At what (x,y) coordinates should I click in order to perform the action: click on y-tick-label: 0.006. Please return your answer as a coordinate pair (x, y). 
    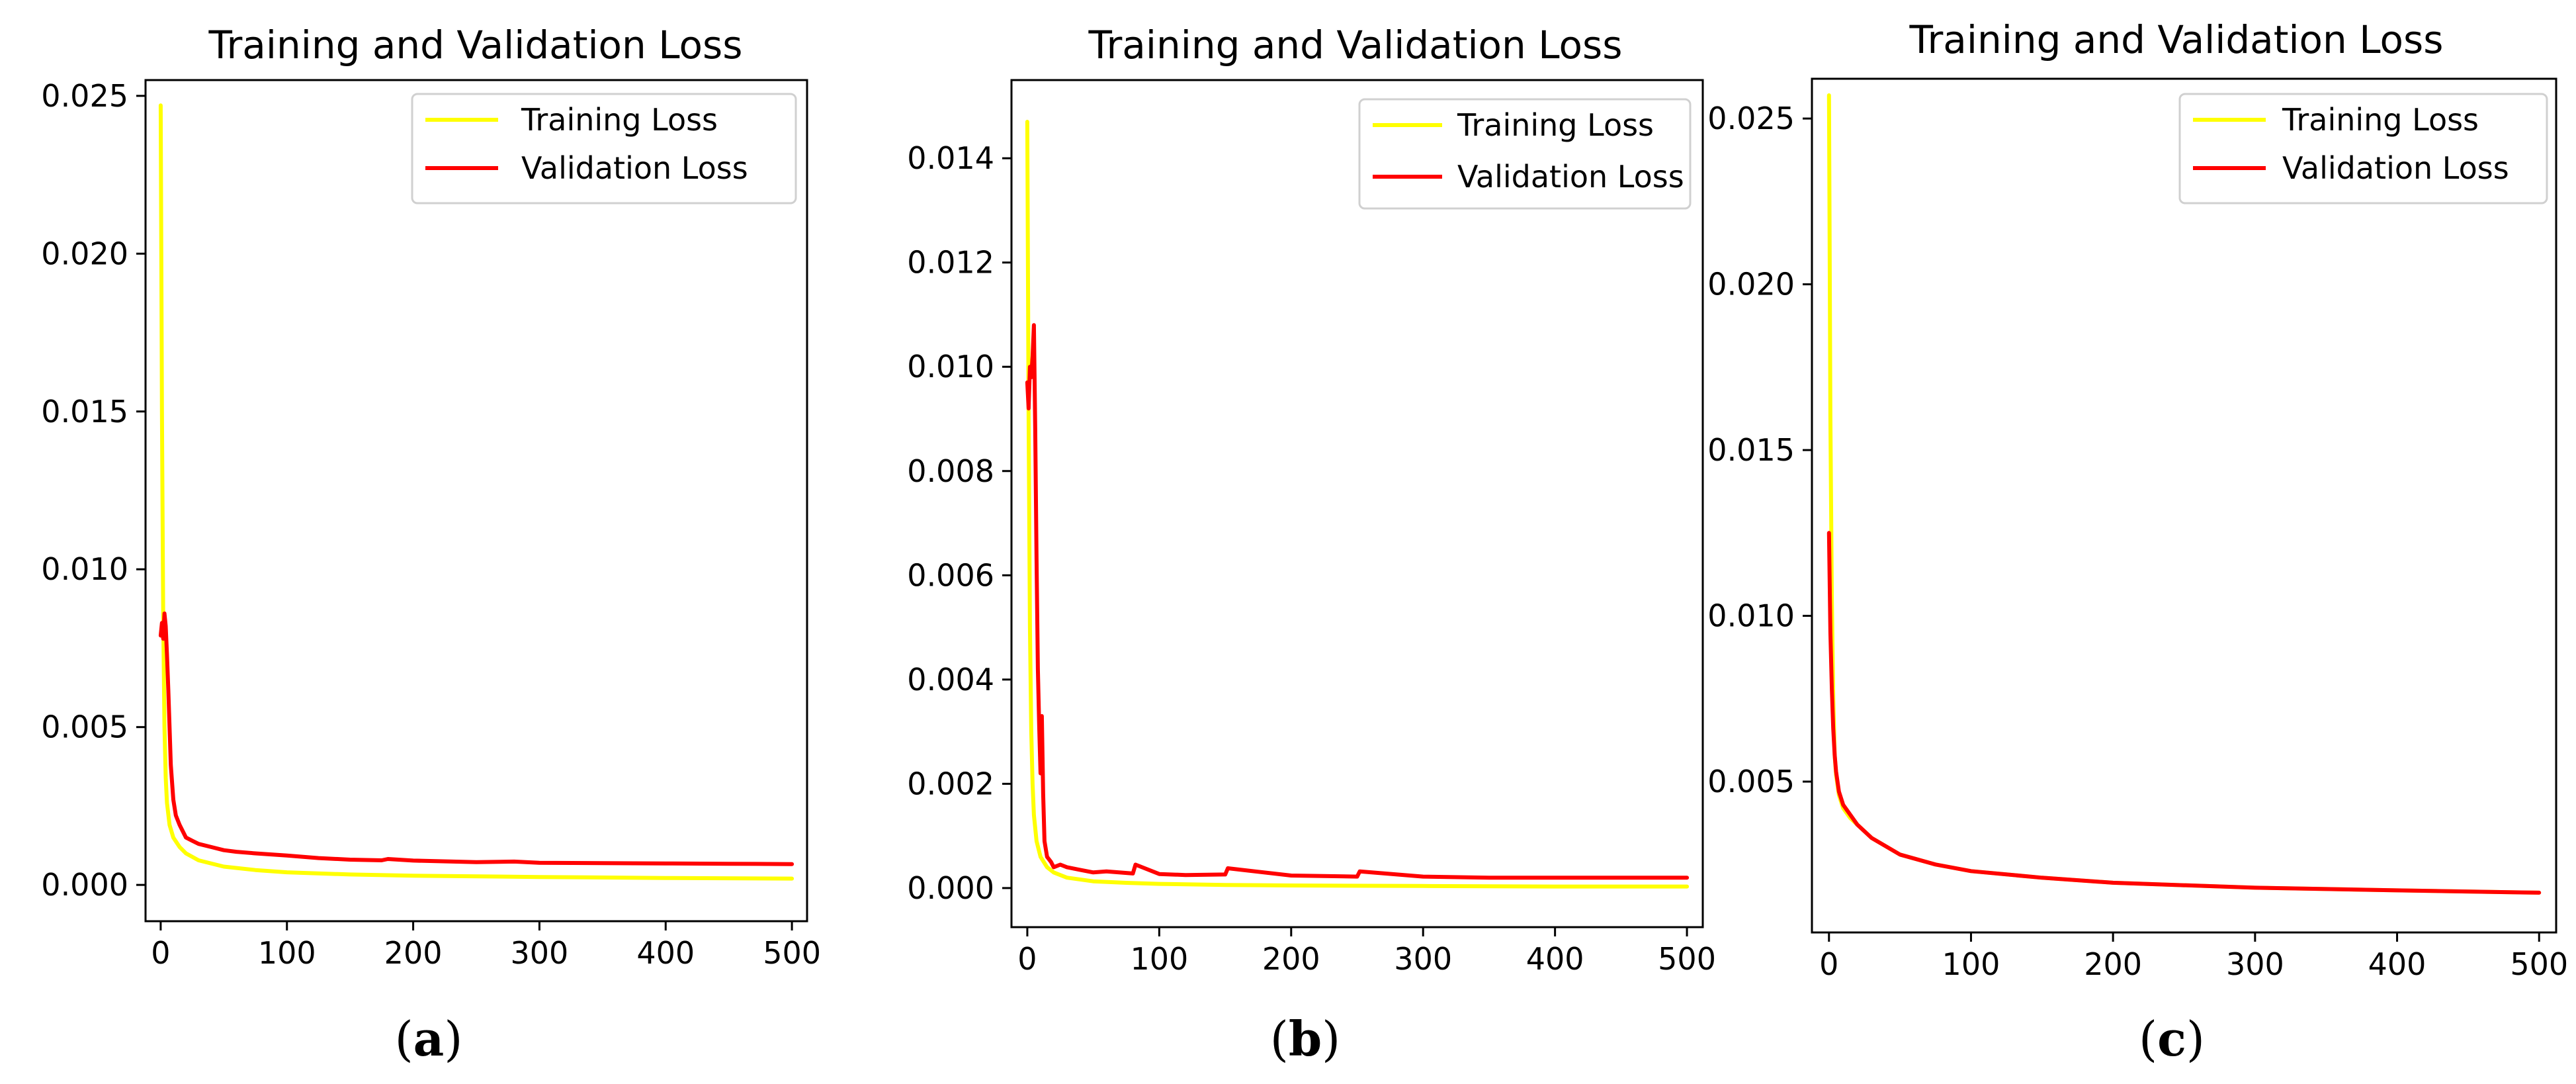
    Looking at the image, I should click on (950, 575).